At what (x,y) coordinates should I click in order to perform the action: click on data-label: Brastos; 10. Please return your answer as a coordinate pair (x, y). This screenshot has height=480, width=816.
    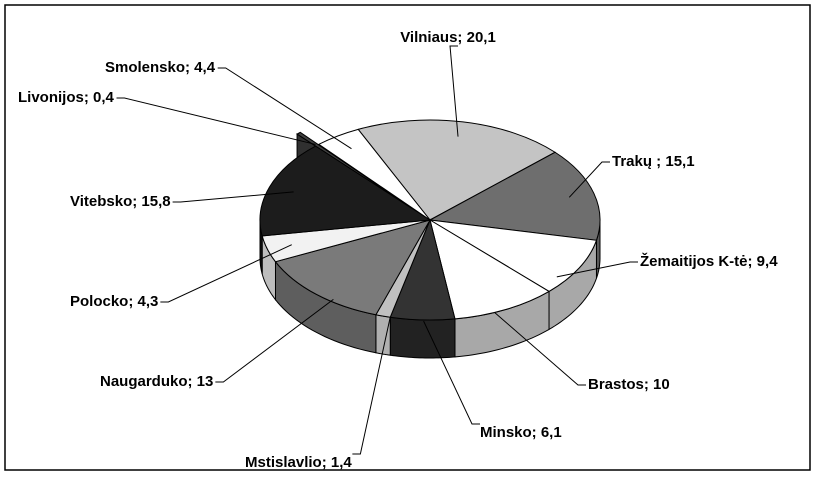
    Looking at the image, I should click on (629, 384).